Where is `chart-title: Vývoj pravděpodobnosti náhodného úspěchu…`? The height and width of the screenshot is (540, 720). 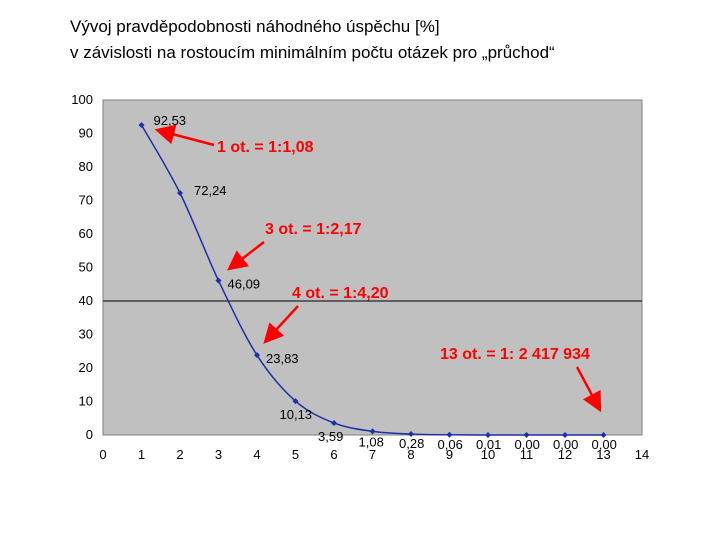 chart-title: Vývoj pravděpodobnosti náhodného úspěchu… is located at coordinates (390, 40).